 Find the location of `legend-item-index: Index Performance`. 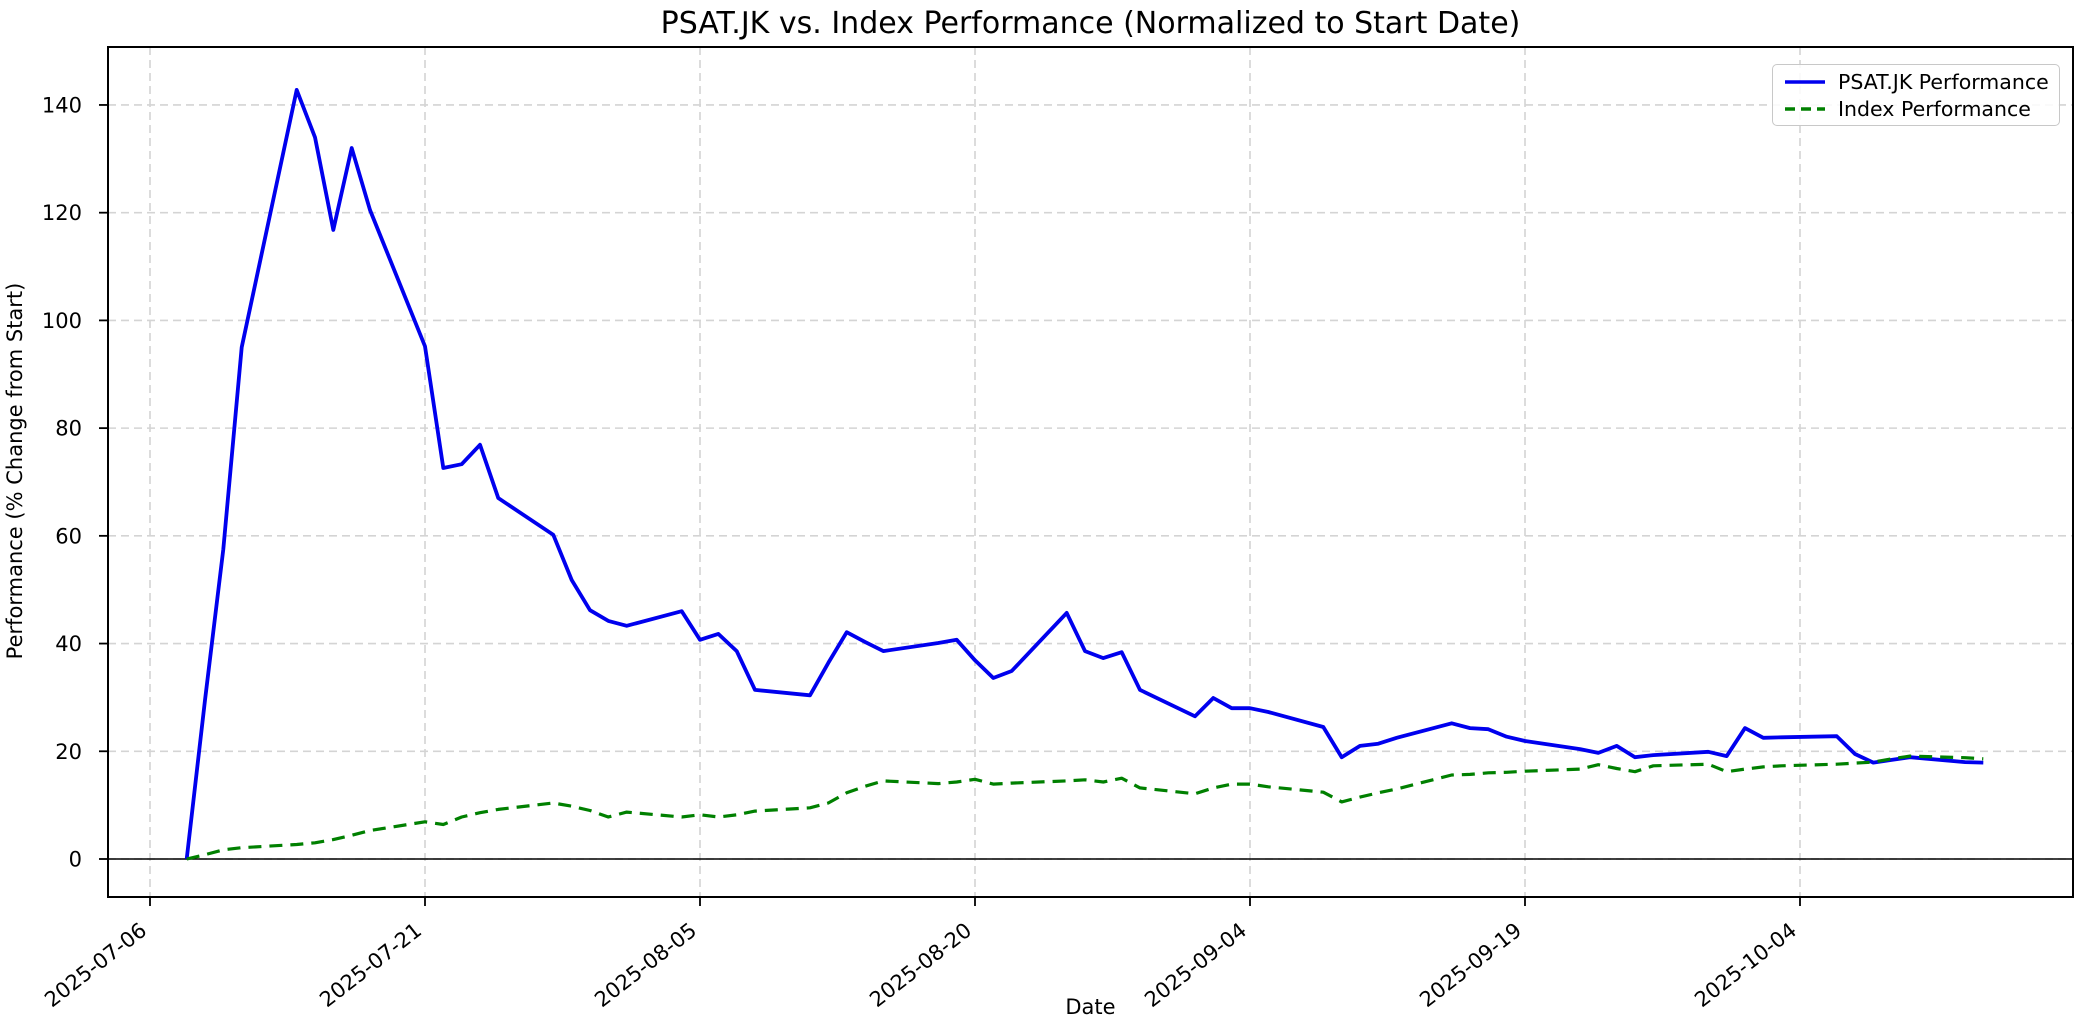

legend-item-index: Index Performance is located at coordinates (1916, 109).